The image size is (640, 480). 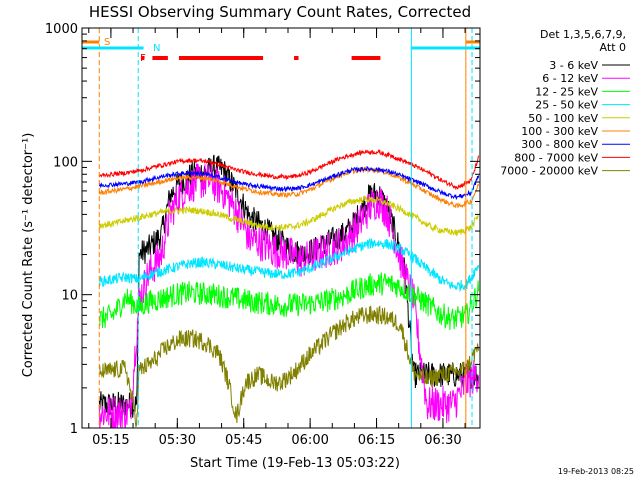 I want to click on flag-f-label: F, so click(x=143, y=58).